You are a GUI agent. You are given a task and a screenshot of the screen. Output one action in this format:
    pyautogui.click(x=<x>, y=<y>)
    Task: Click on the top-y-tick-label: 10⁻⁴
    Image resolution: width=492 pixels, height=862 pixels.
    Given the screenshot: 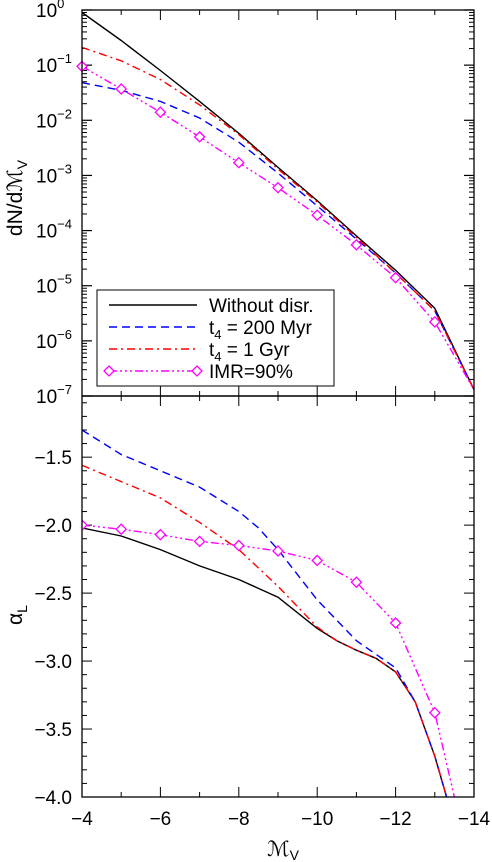 What is the action you would take?
    pyautogui.click(x=54, y=230)
    